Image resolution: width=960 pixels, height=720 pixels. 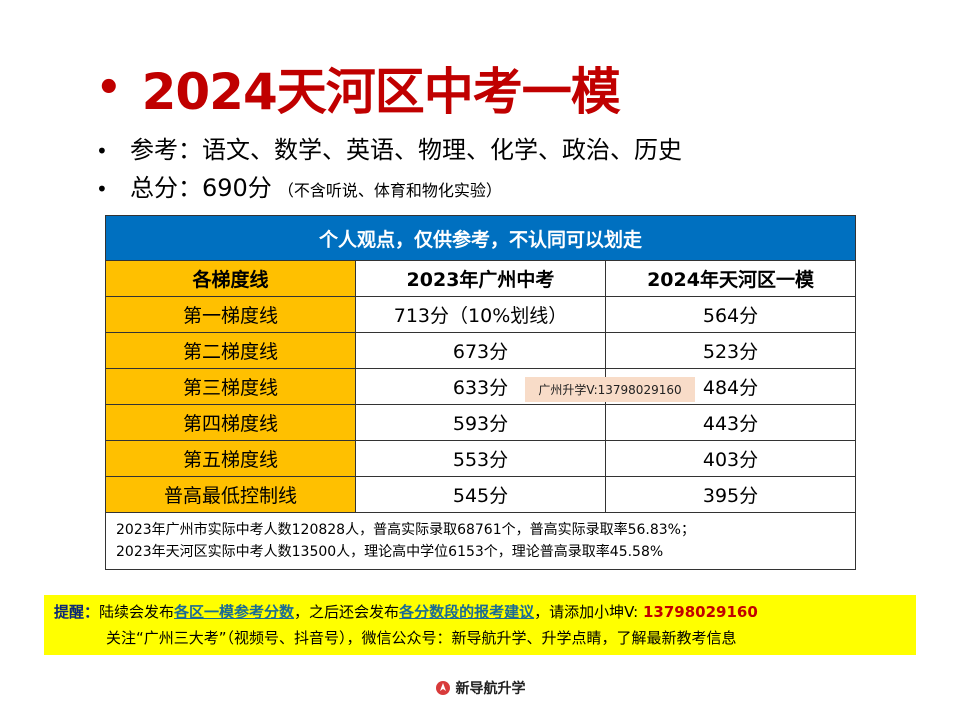 What do you see at coordinates (481, 386) in the screenshot?
I see `table-row: 第三梯度线 633分 484分` at bounding box center [481, 386].